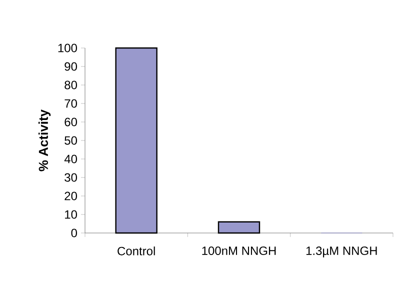 The height and width of the screenshot is (300, 400). Describe the element at coordinates (71, 214) in the screenshot. I see `y-tick-label: 10` at that location.